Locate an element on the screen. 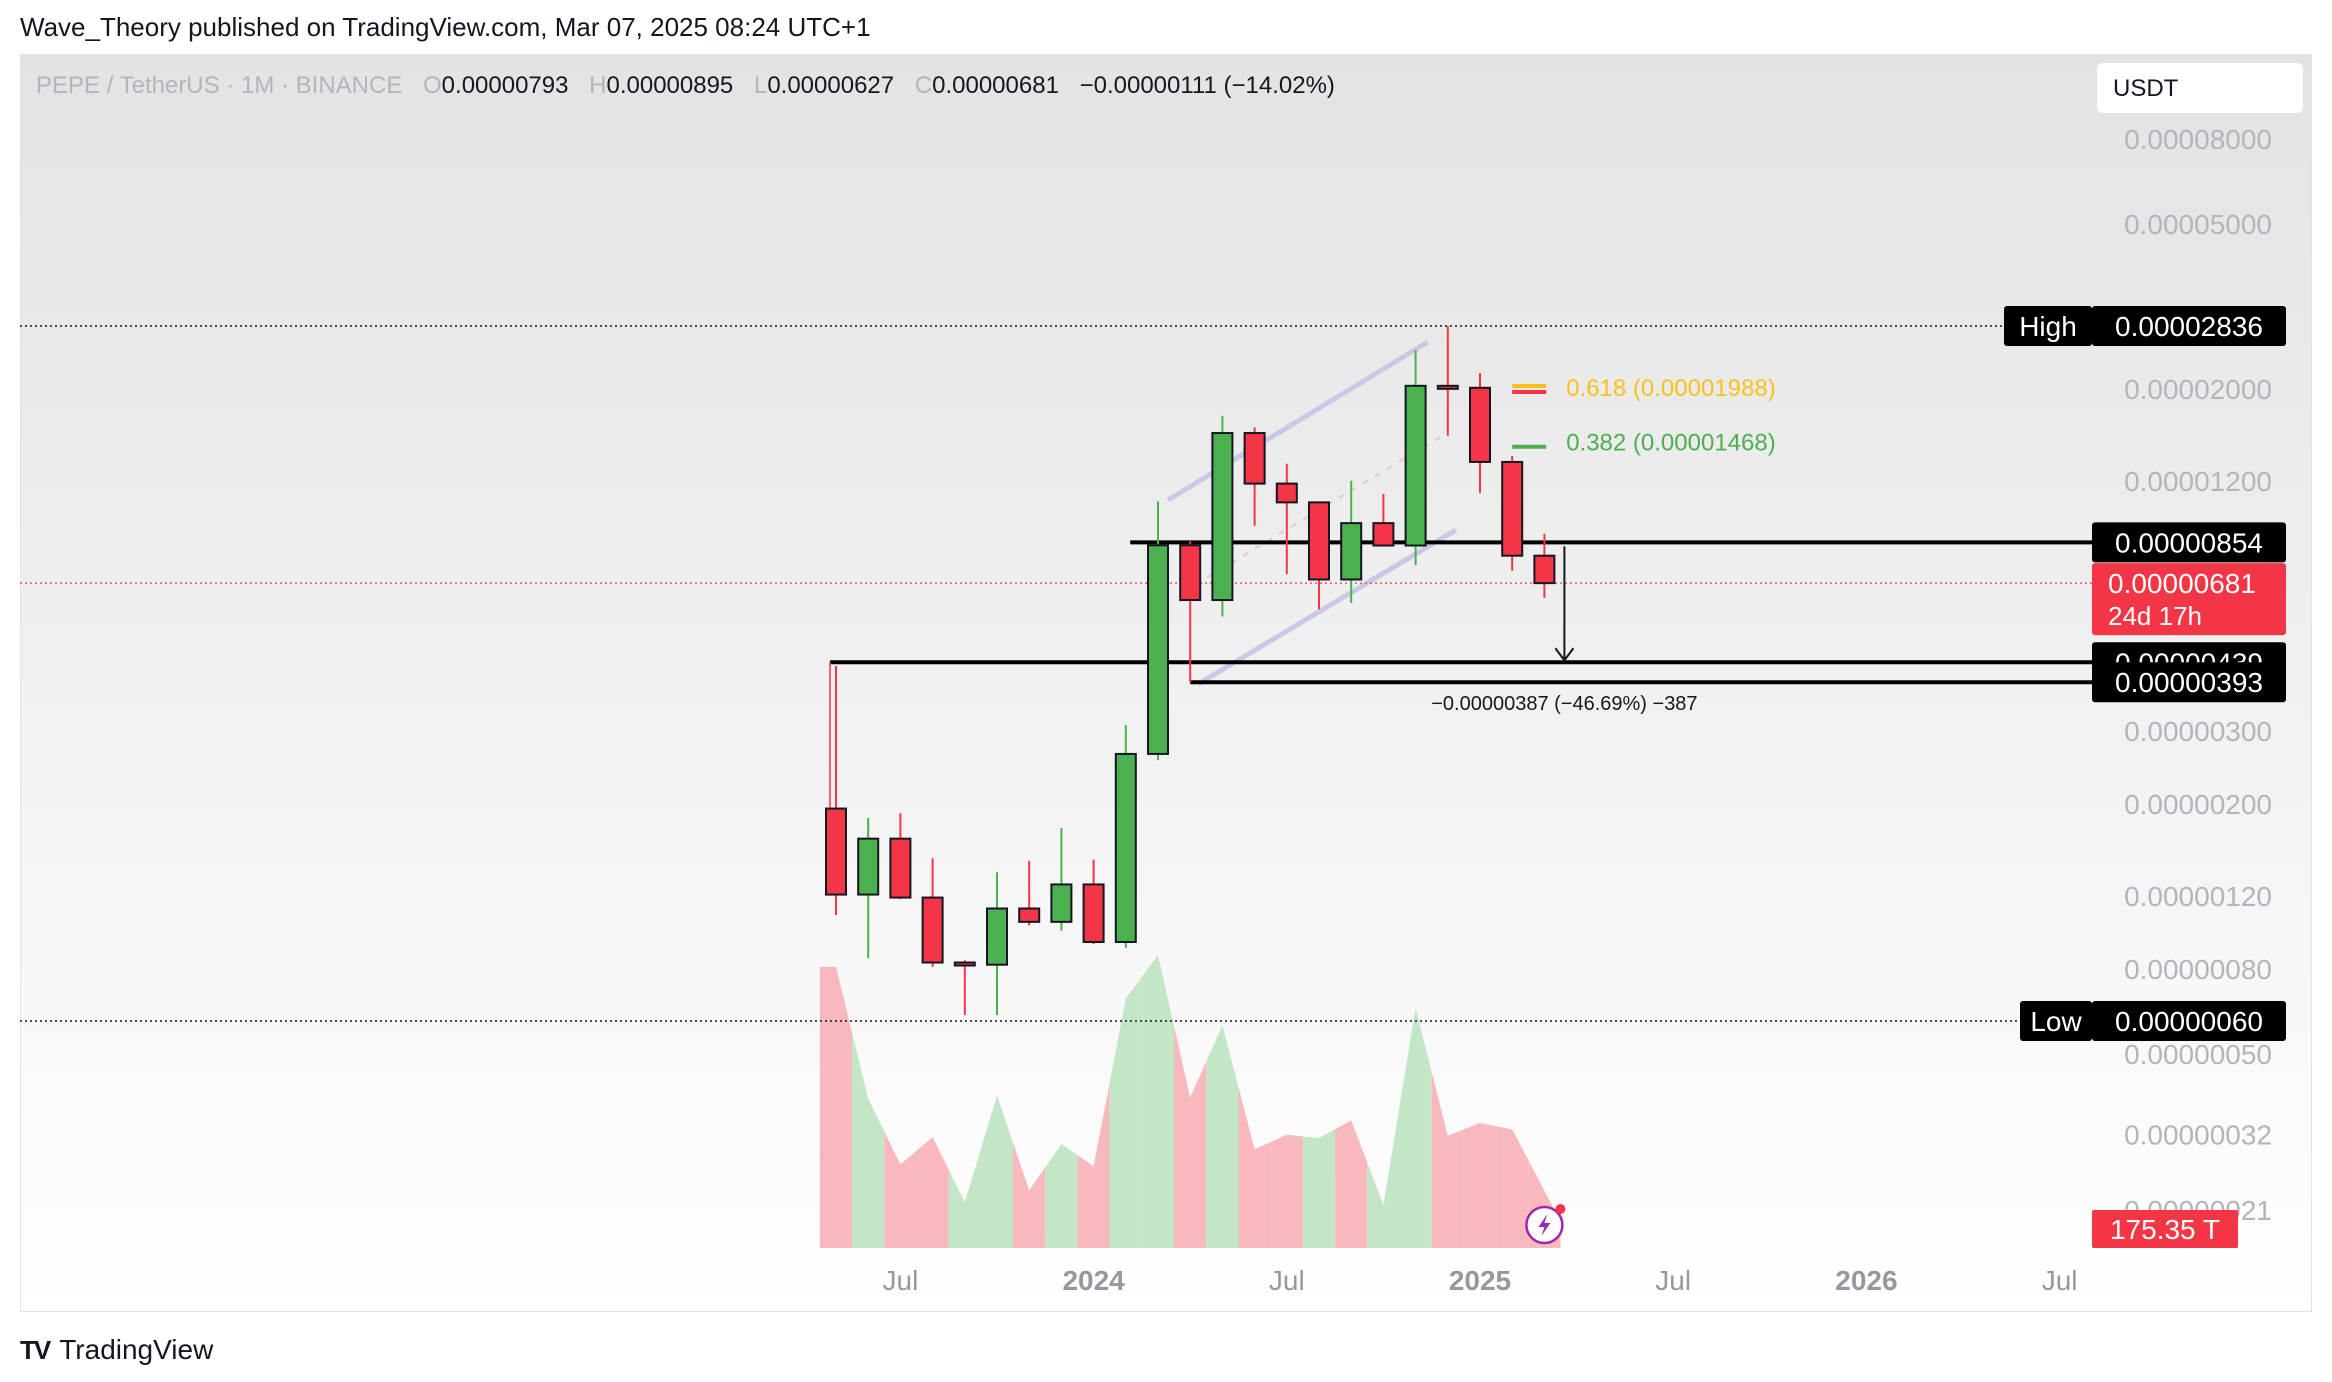 Image resolution: width=2332 pixels, height=1382 pixels. current-price-box is located at coordinates (2189, 599).